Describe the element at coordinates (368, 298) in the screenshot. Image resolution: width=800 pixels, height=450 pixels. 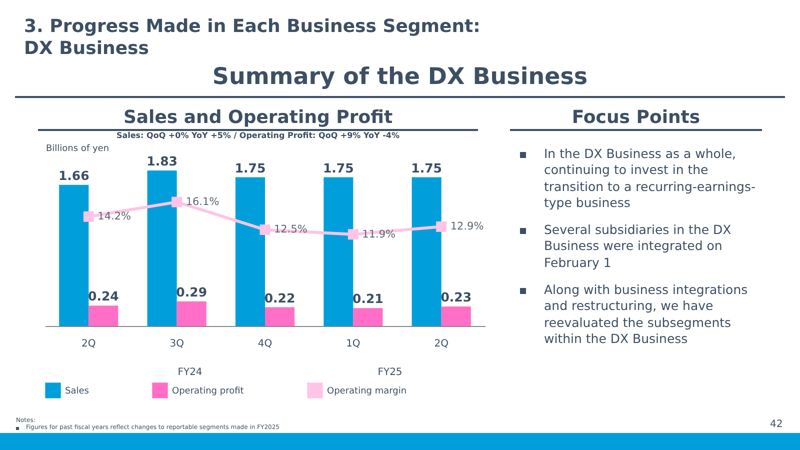
I see `data-label: 0.21` at that location.